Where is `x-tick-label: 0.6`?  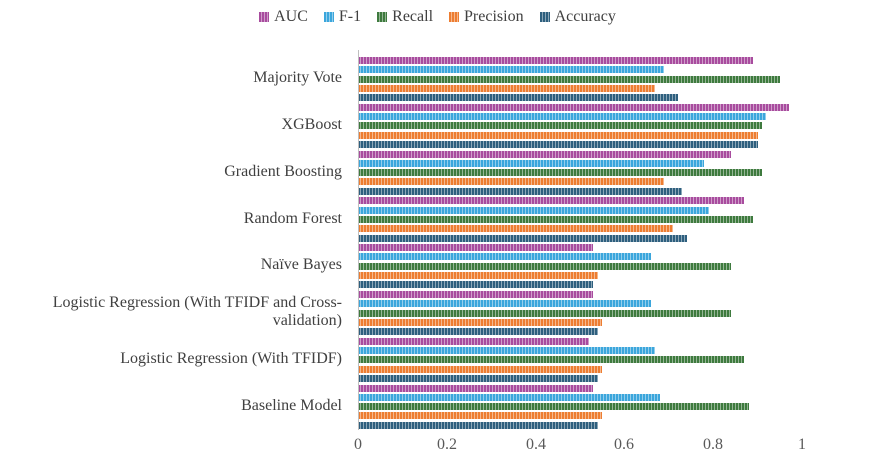 x-tick-label: 0.6 is located at coordinates (624, 444).